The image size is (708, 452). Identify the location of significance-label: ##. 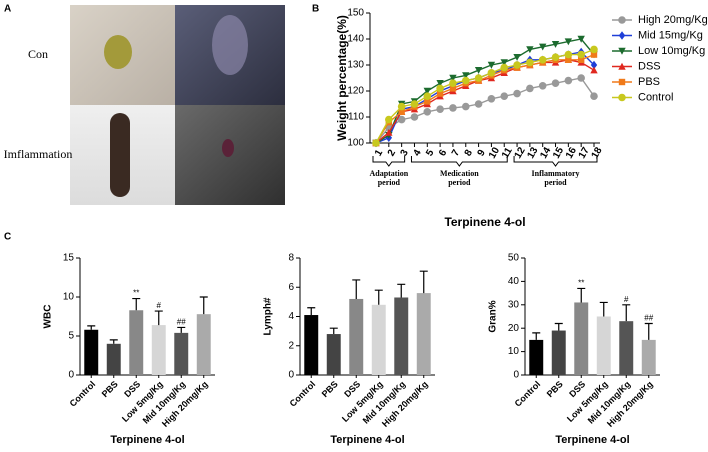
(181, 322).